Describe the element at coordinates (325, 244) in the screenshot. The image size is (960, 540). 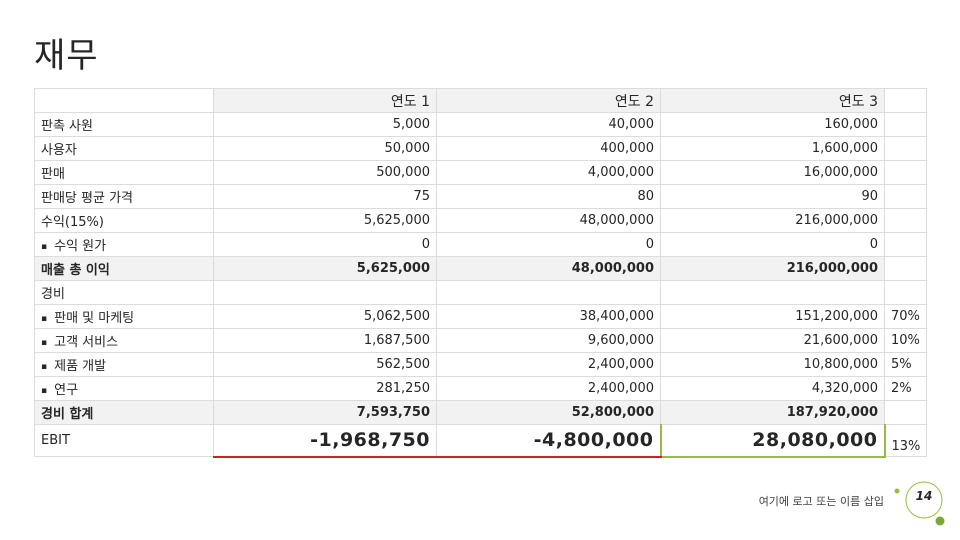
I see `row-year-1: 0` at that location.